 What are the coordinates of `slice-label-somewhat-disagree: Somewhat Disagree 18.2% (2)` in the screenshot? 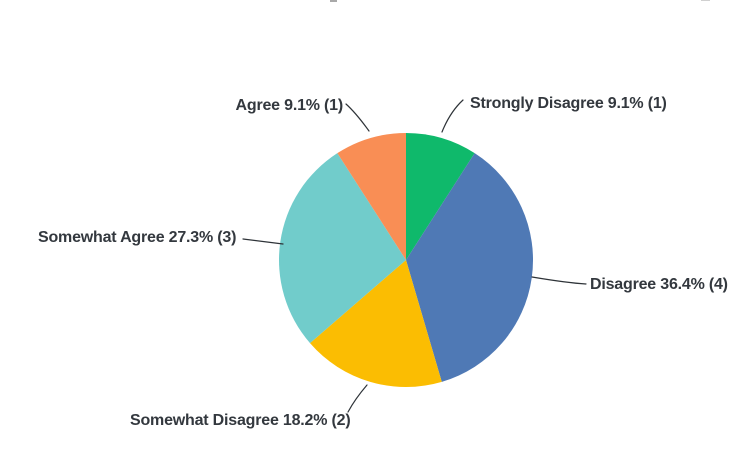 It's located at (240, 420).